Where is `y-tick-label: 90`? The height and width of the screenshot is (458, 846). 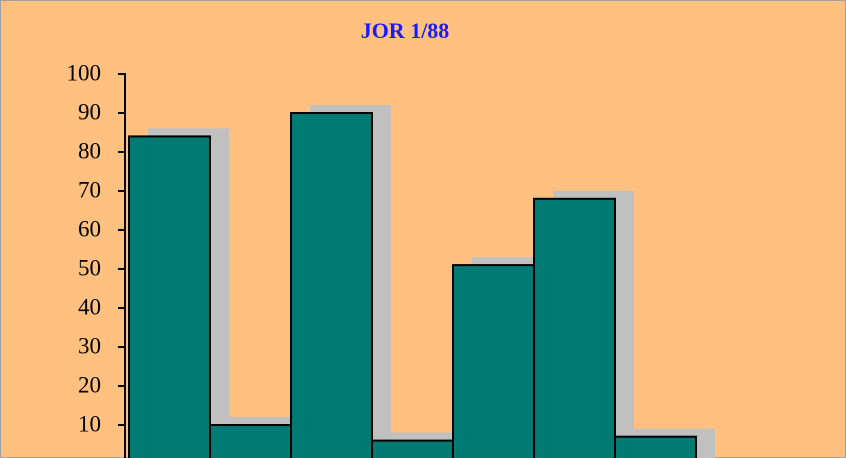
y-tick-label: 90 is located at coordinates (89, 111).